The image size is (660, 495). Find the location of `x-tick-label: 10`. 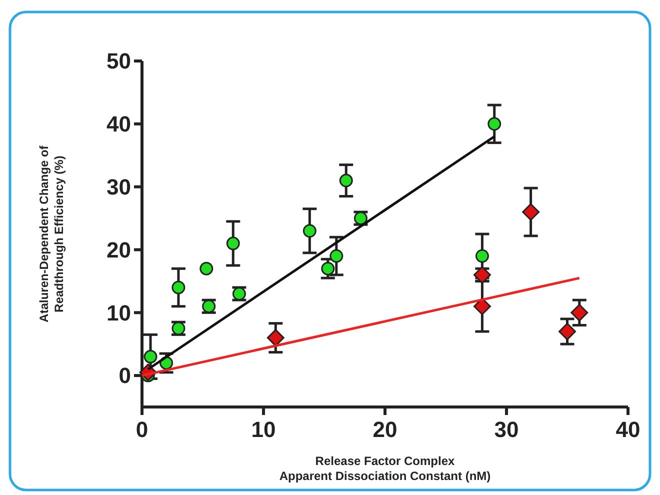

x-tick-label: 10 is located at coordinates (263, 429).